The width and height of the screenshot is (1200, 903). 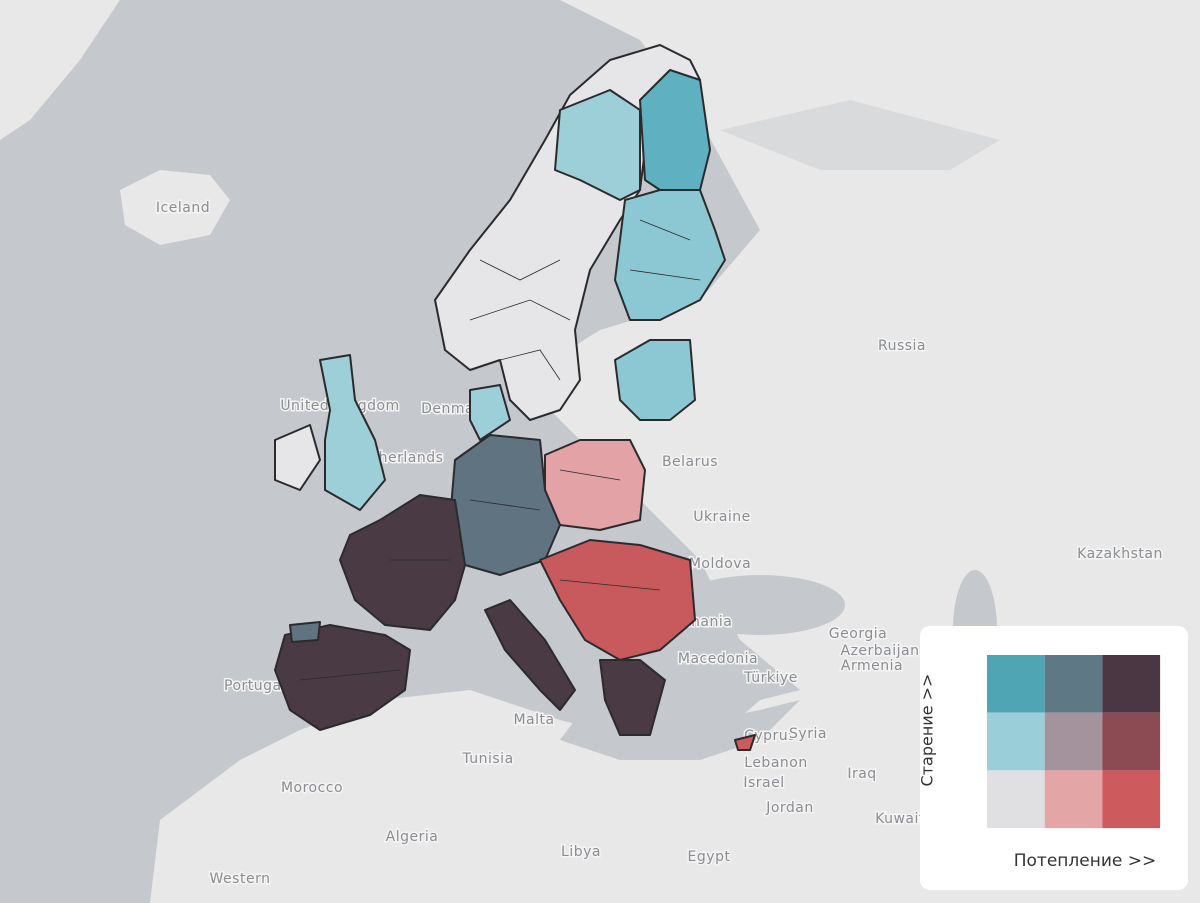 What do you see at coordinates (858, 634) in the screenshot?
I see `place-label: Georgia` at bounding box center [858, 634].